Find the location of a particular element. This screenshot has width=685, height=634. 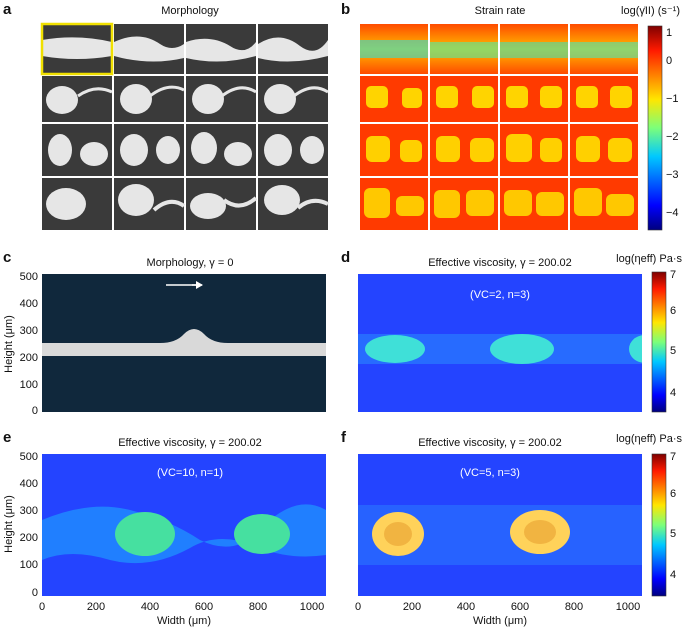

panel-f-cbar-tick: 6 is located at coordinates (673, 494).